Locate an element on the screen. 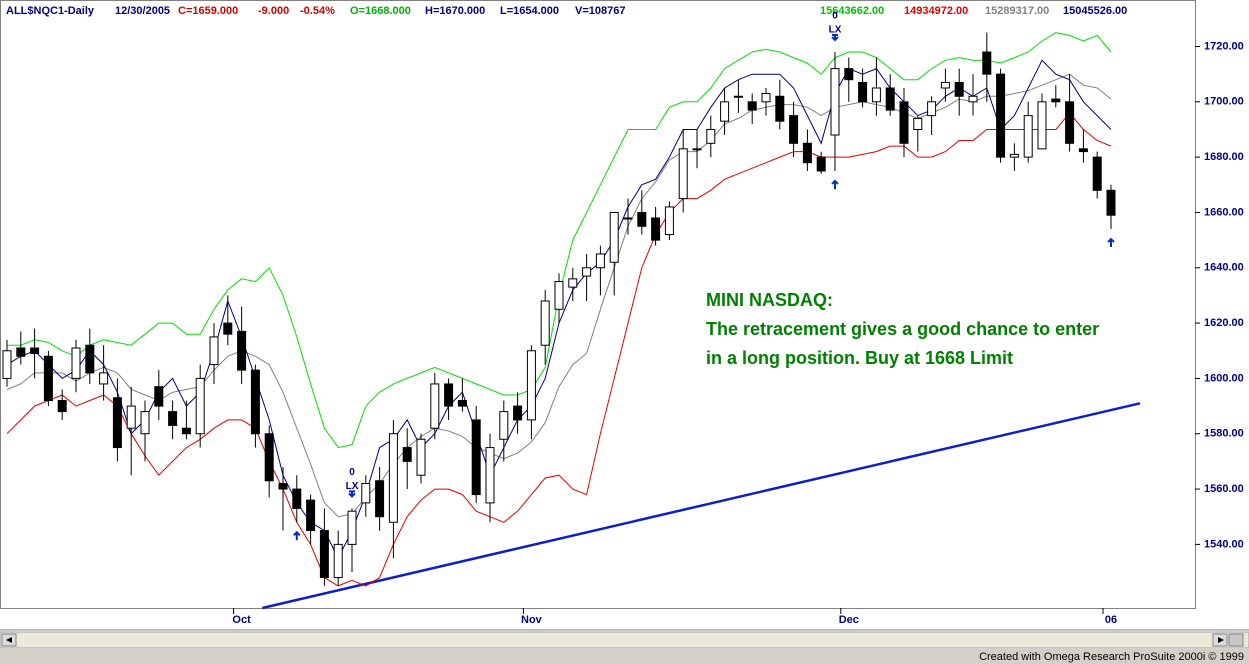 Image resolution: width=1249 pixels, height=664 pixels. x-tick-label: Dec is located at coordinates (849, 620).